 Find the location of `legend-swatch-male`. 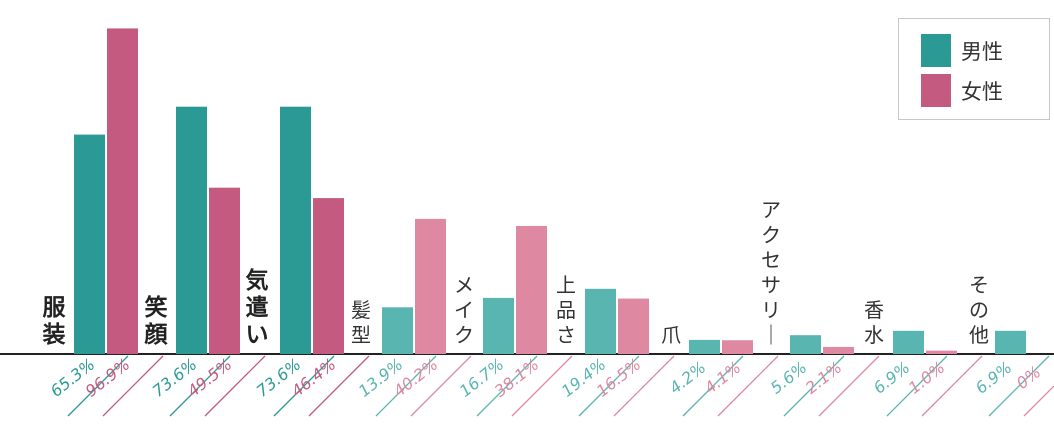

legend-swatch-male is located at coordinates (936, 50).